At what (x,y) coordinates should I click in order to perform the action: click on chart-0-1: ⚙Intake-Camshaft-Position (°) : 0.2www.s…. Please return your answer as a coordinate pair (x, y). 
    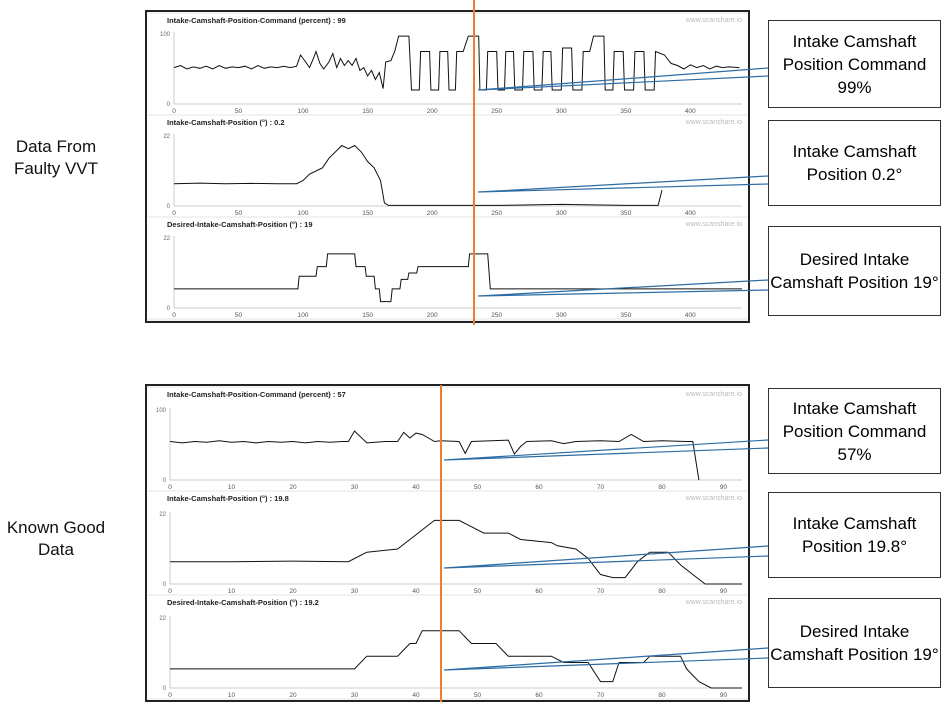
    Looking at the image, I should click on (447, 166).